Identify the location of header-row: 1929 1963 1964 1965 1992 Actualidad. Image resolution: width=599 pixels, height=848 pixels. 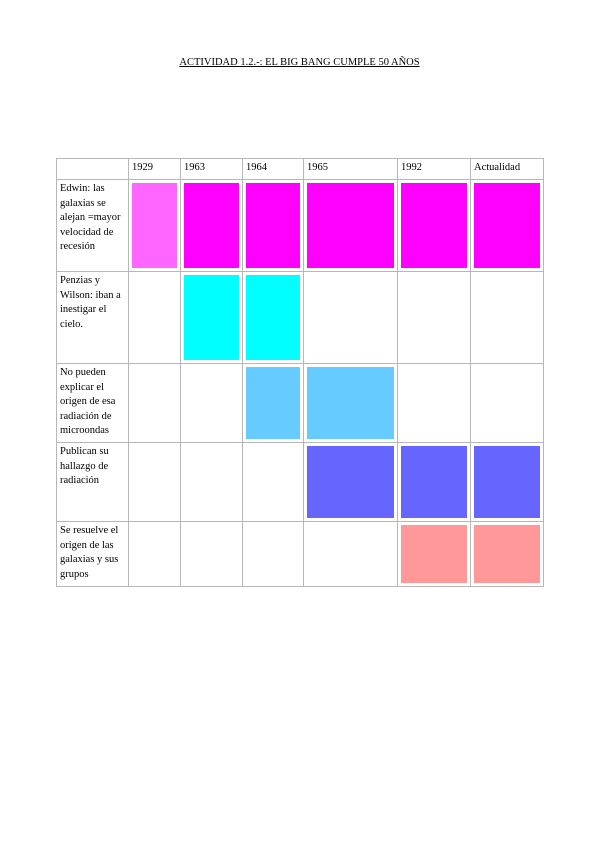
(300, 169).